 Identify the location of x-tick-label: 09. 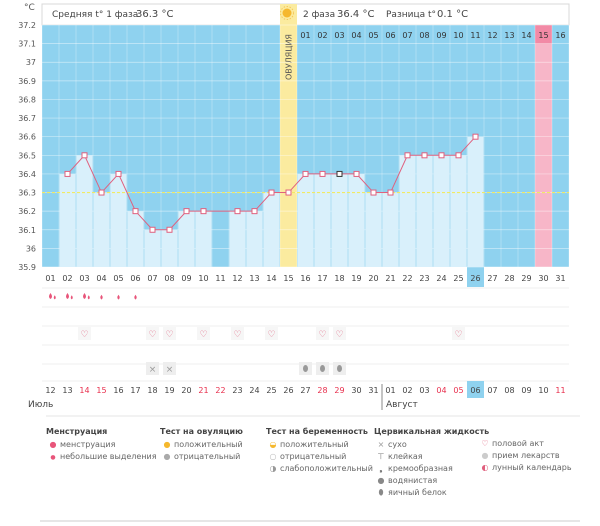
(186, 278).